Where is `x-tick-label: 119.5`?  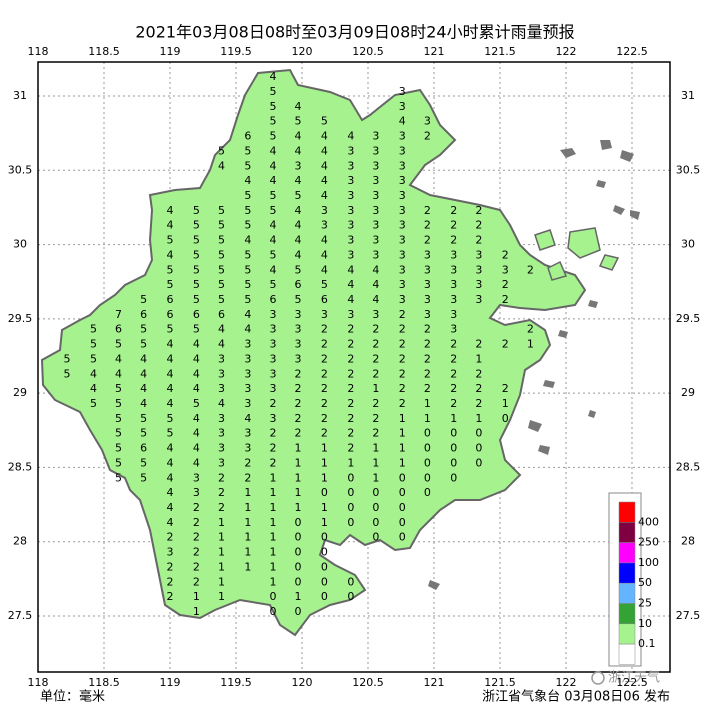
x-tick-label: 119.5 is located at coordinates (236, 51).